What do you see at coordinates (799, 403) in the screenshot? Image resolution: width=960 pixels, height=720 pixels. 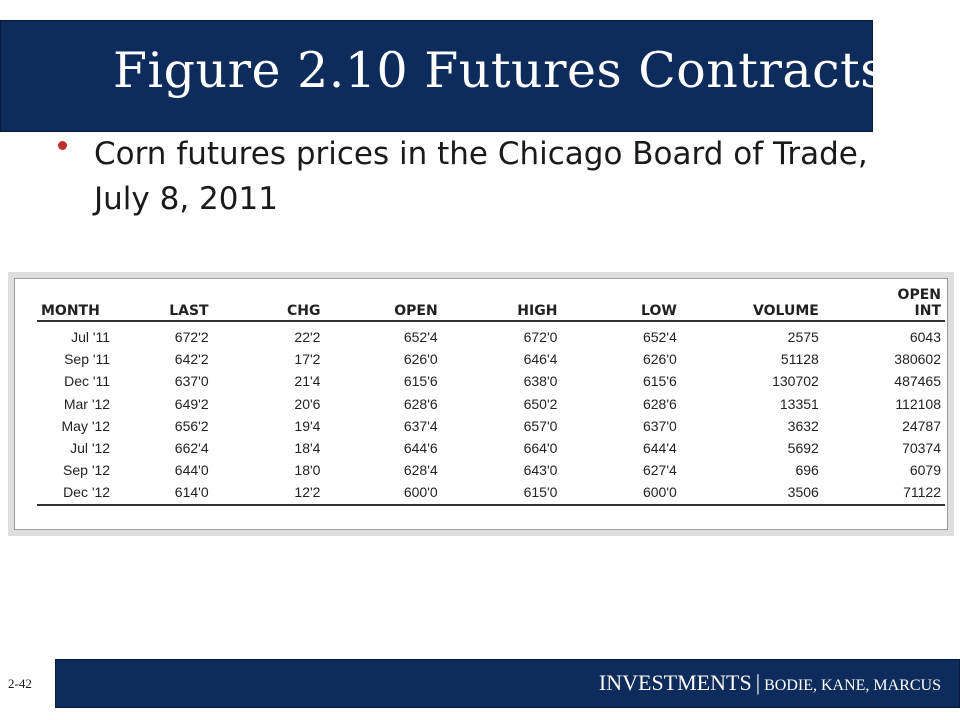 I see `cell-volume: 13351` at bounding box center [799, 403].